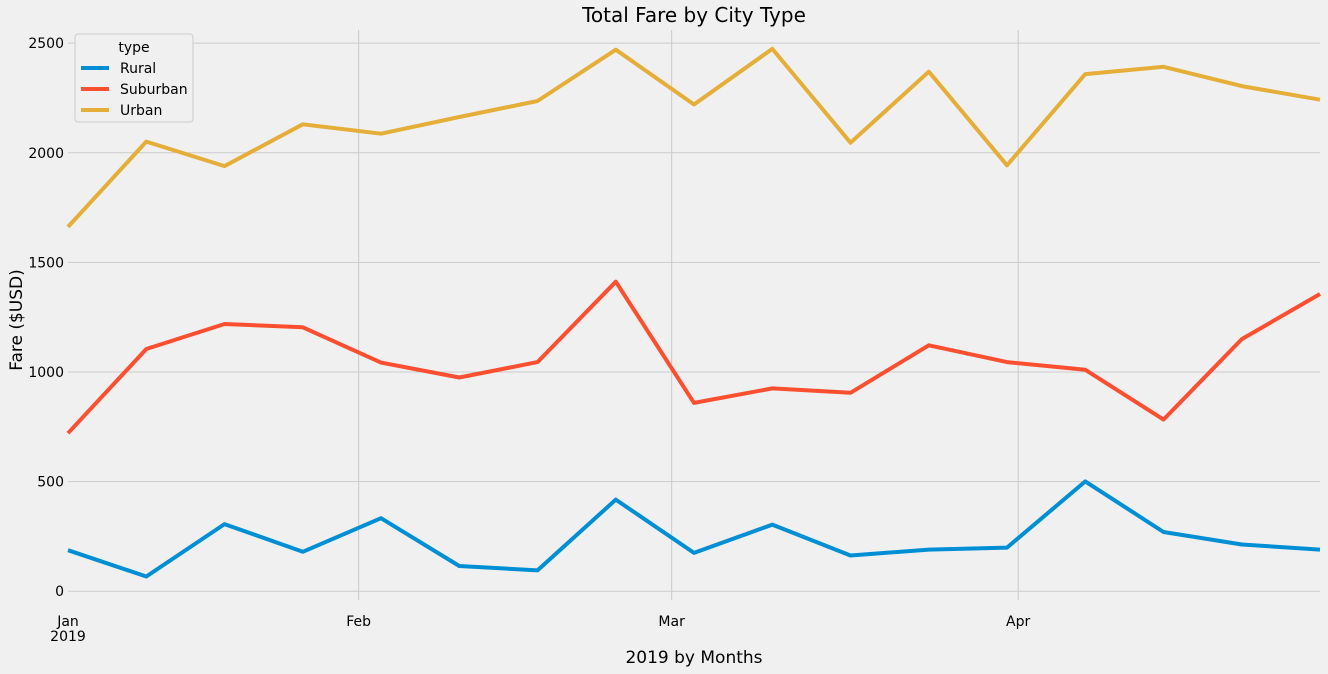 This screenshot has width=1328, height=674. Describe the element at coordinates (141, 111) in the screenshot. I see `legend-label-urban: Urban` at that location.